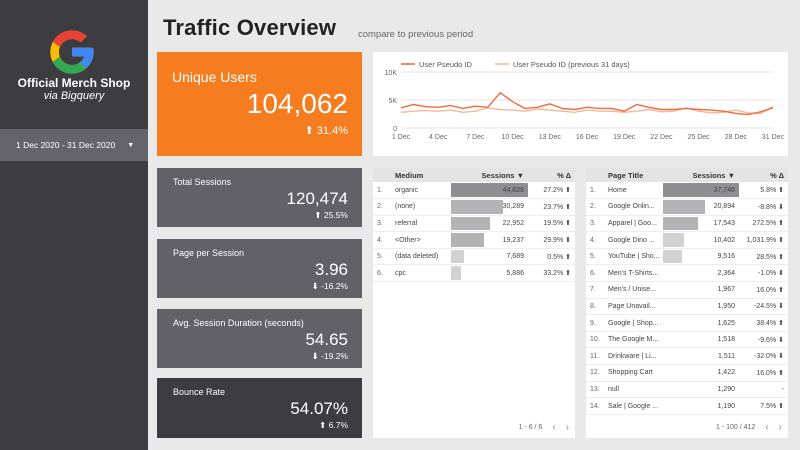  What do you see at coordinates (214, 77) in the screenshot?
I see `unique-users-label: Unique Users` at bounding box center [214, 77].